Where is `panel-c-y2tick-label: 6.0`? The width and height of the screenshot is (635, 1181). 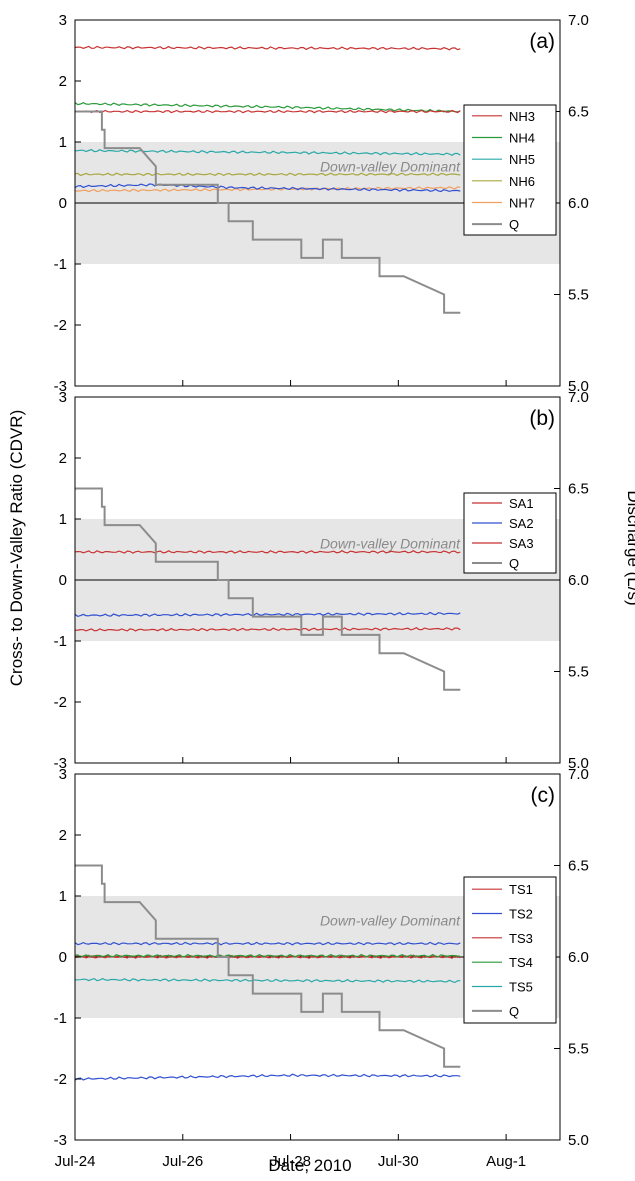 panel-c-y2tick-label: 6.0 is located at coordinates (578, 957).